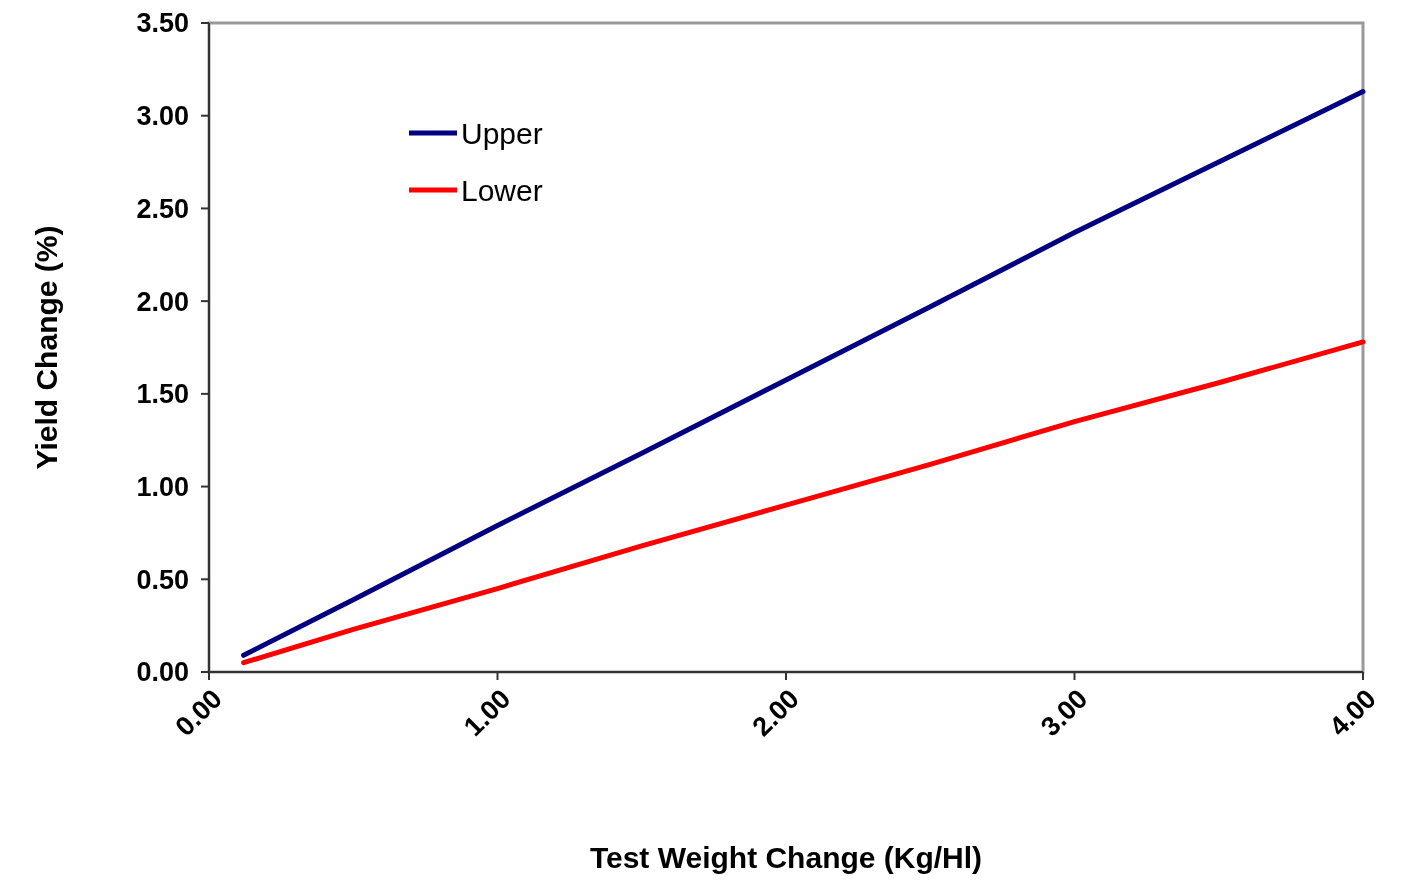 The image size is (1406, 890). What do you see at coordinates (1352, 713) in the screenshot?
I see `x-tick-label: 4.00` at bounding box center [1352, 713].